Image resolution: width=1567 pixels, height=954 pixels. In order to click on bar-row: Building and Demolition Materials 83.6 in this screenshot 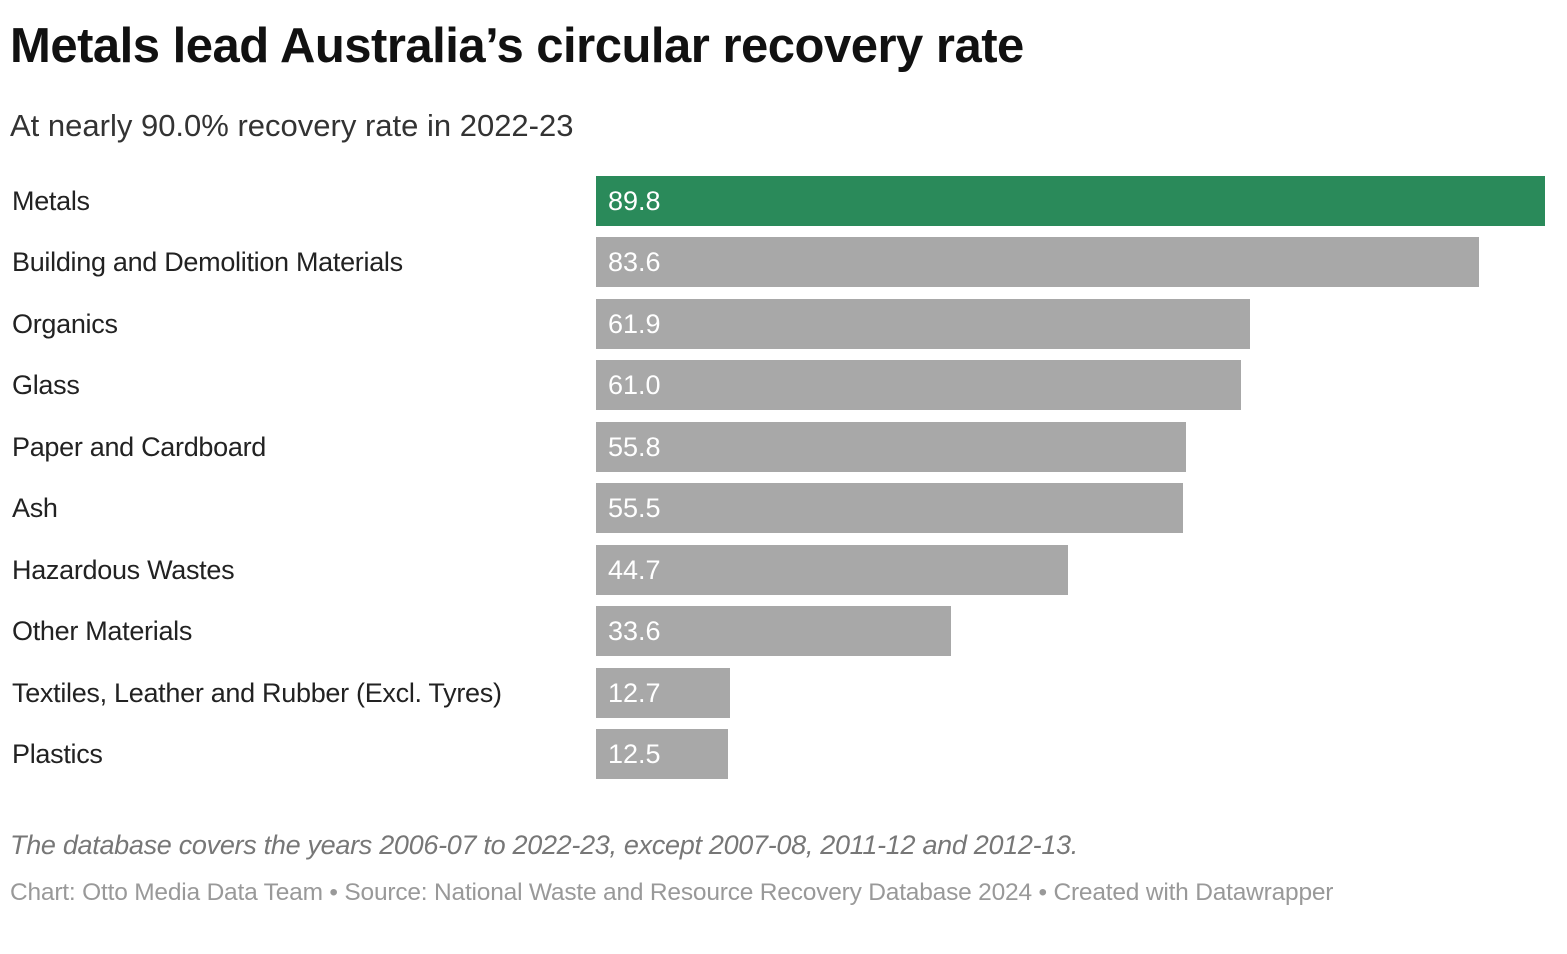, I will do `click(783, 262)`.